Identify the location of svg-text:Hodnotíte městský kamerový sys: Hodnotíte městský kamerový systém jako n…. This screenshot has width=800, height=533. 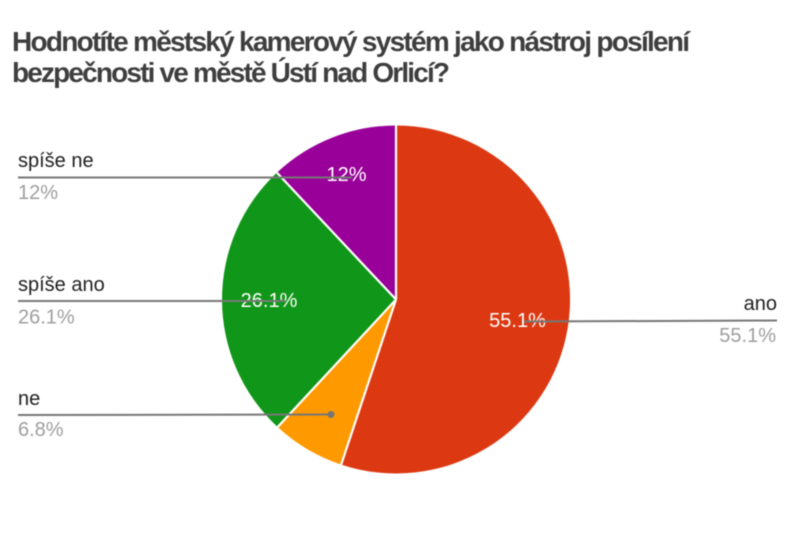
(351, 41).